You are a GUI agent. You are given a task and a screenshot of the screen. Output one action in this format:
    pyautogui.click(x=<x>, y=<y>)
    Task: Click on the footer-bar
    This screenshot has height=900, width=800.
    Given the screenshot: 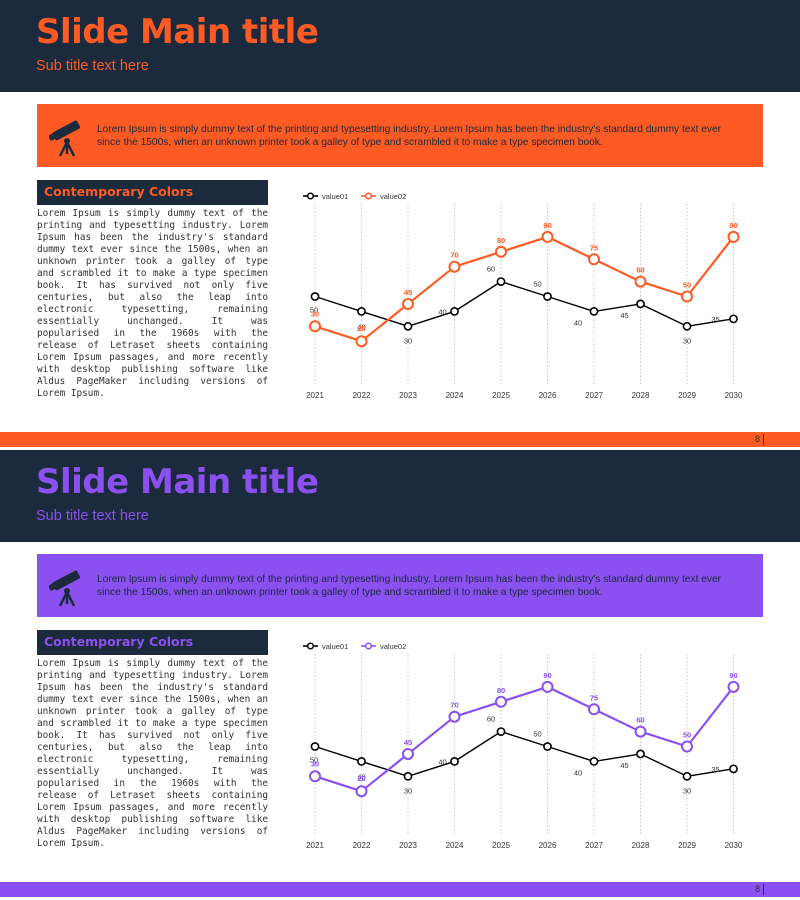 What is the action you would take?
    pyautogui.click(x=400, y=439)
    